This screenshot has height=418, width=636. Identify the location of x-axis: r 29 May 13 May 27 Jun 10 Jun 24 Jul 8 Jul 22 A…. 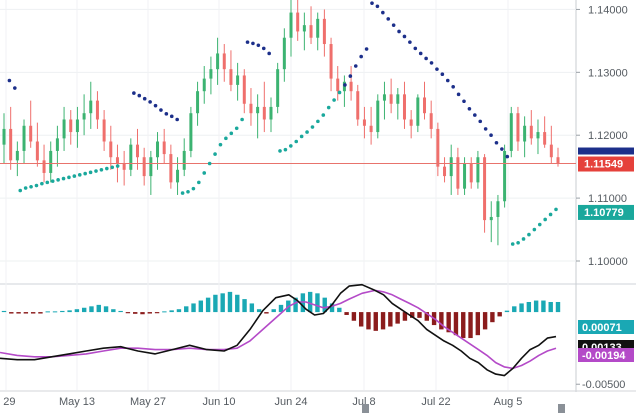
(282, 404).